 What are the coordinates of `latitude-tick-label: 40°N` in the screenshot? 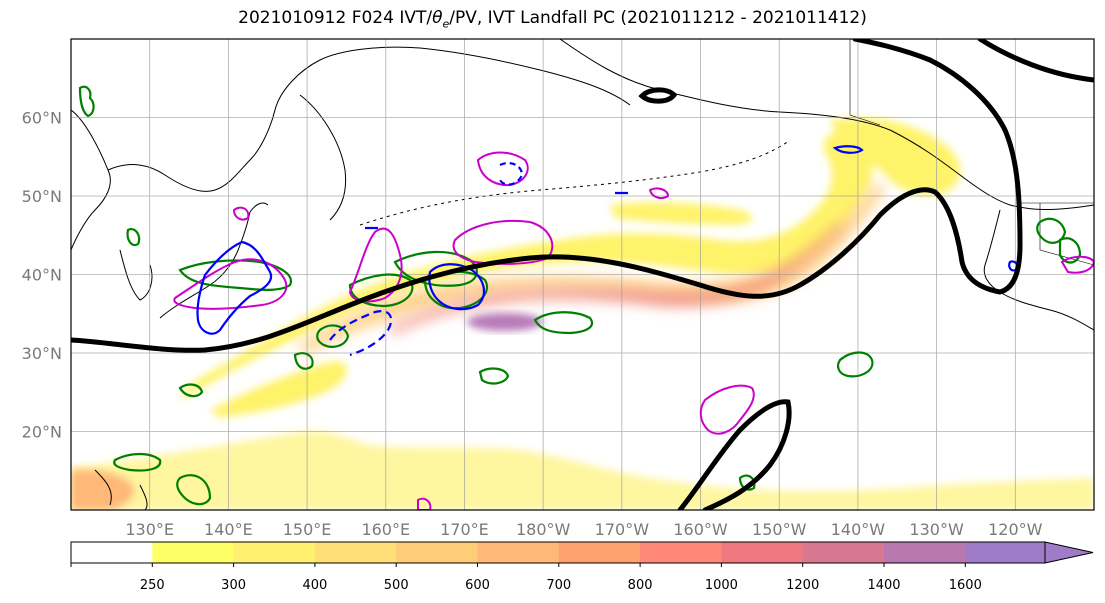 It's located at (42, 275).